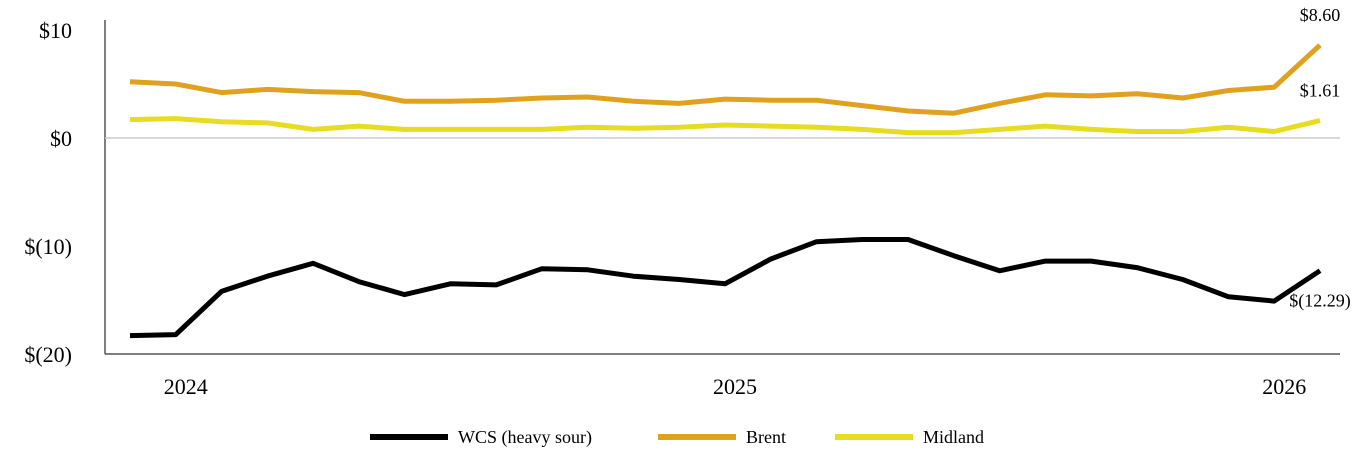 The height and width of the screenshot is (460, 1364). I want to click on legend: WCS (heavy sour) Brent Midland, so click(677, 437).